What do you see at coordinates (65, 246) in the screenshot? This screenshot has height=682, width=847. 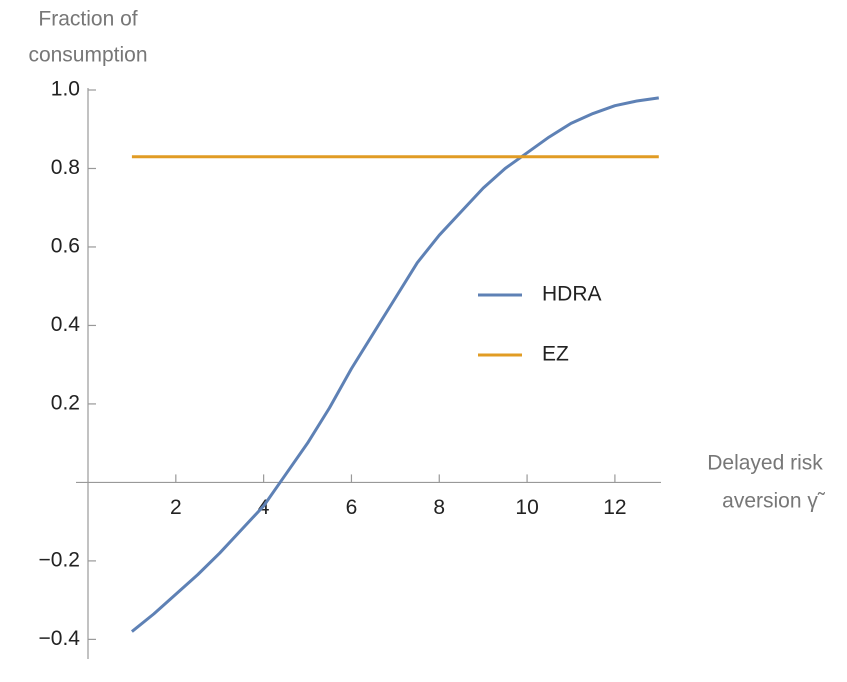 I see `y-tick-label: 0.6` at bounding box center [65, 246].